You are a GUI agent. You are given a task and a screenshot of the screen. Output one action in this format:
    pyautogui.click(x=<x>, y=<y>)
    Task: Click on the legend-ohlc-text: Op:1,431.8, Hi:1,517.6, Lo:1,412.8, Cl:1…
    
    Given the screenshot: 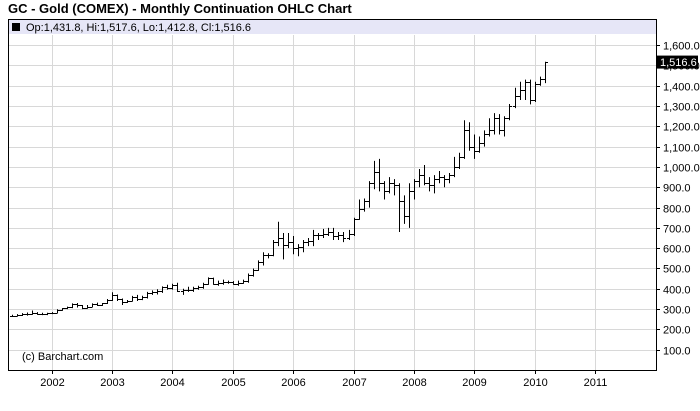 What is the action you would take?
    pyautogui.click(x=138, y=28)
    